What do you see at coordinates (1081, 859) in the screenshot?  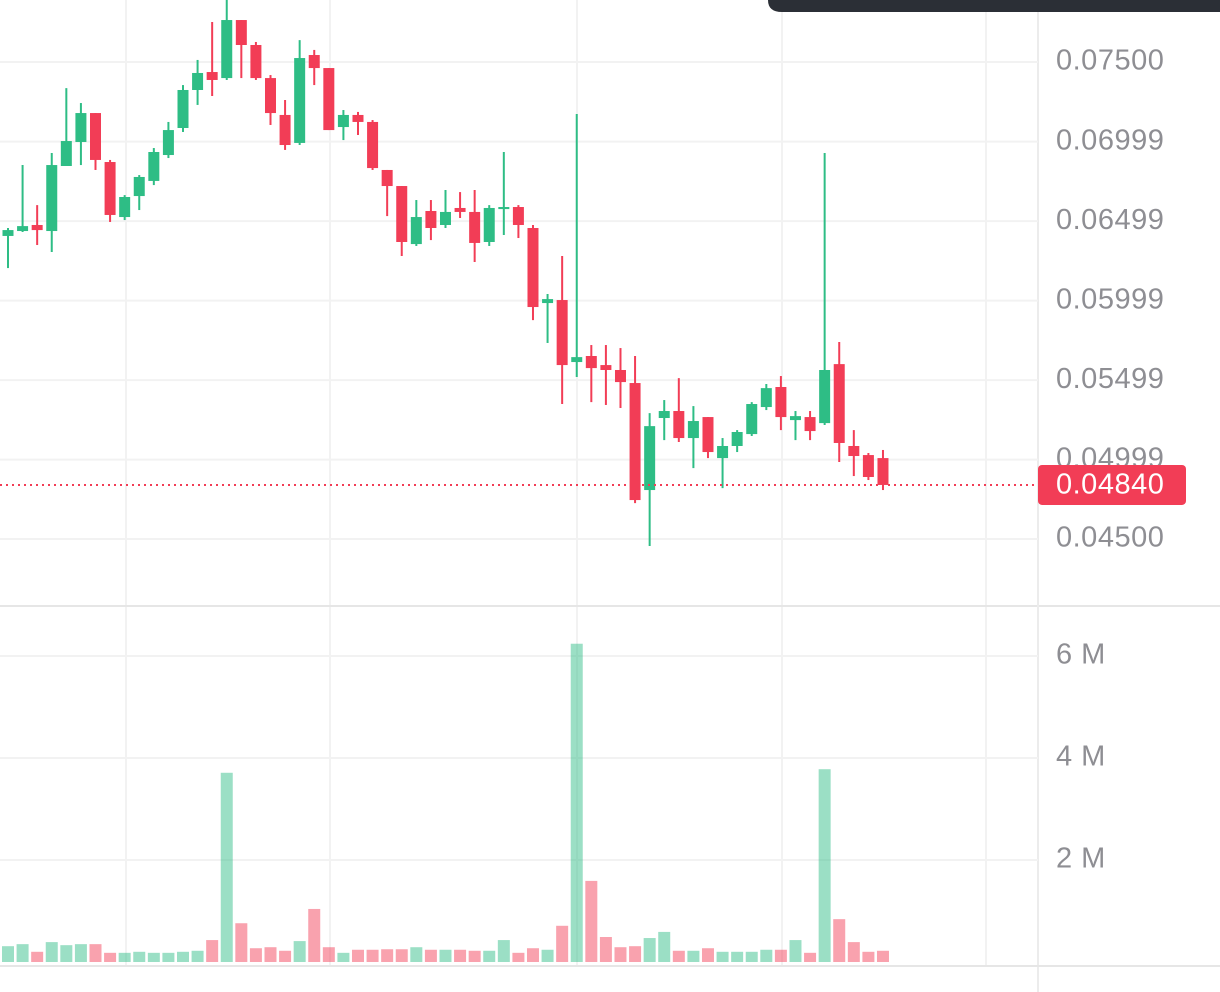 I see `y-tick-label: 2 M` at bounding box center [1081, 859].